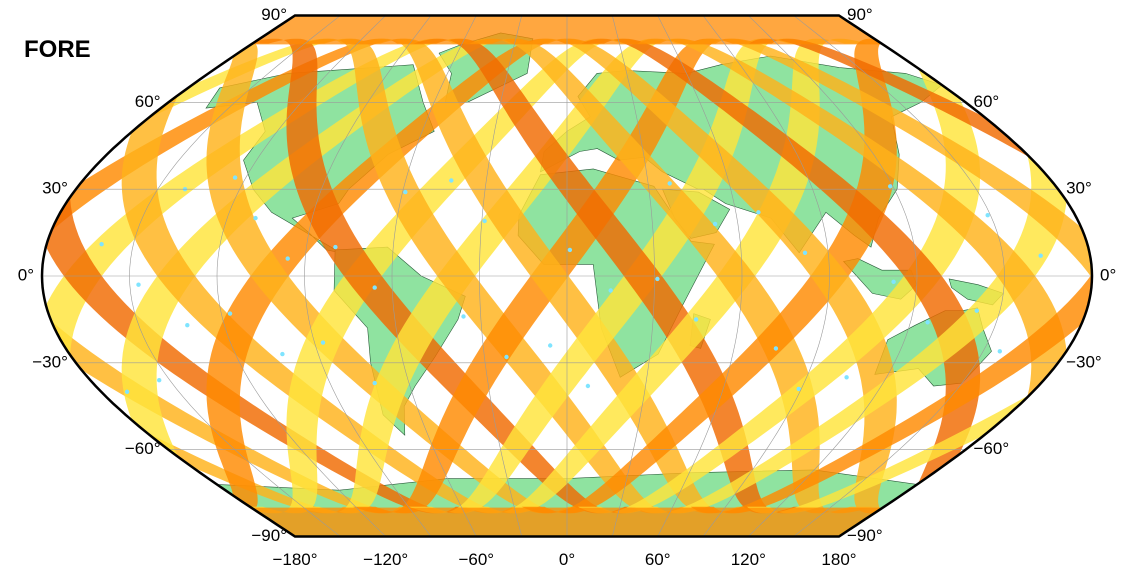 Image resolution: width=1139 pixels, height=581 pixels. What do you see at coordinates (269, 535) in the screenshot?
I see `lat-label-left: −90°` at bounding box center [269, 535].